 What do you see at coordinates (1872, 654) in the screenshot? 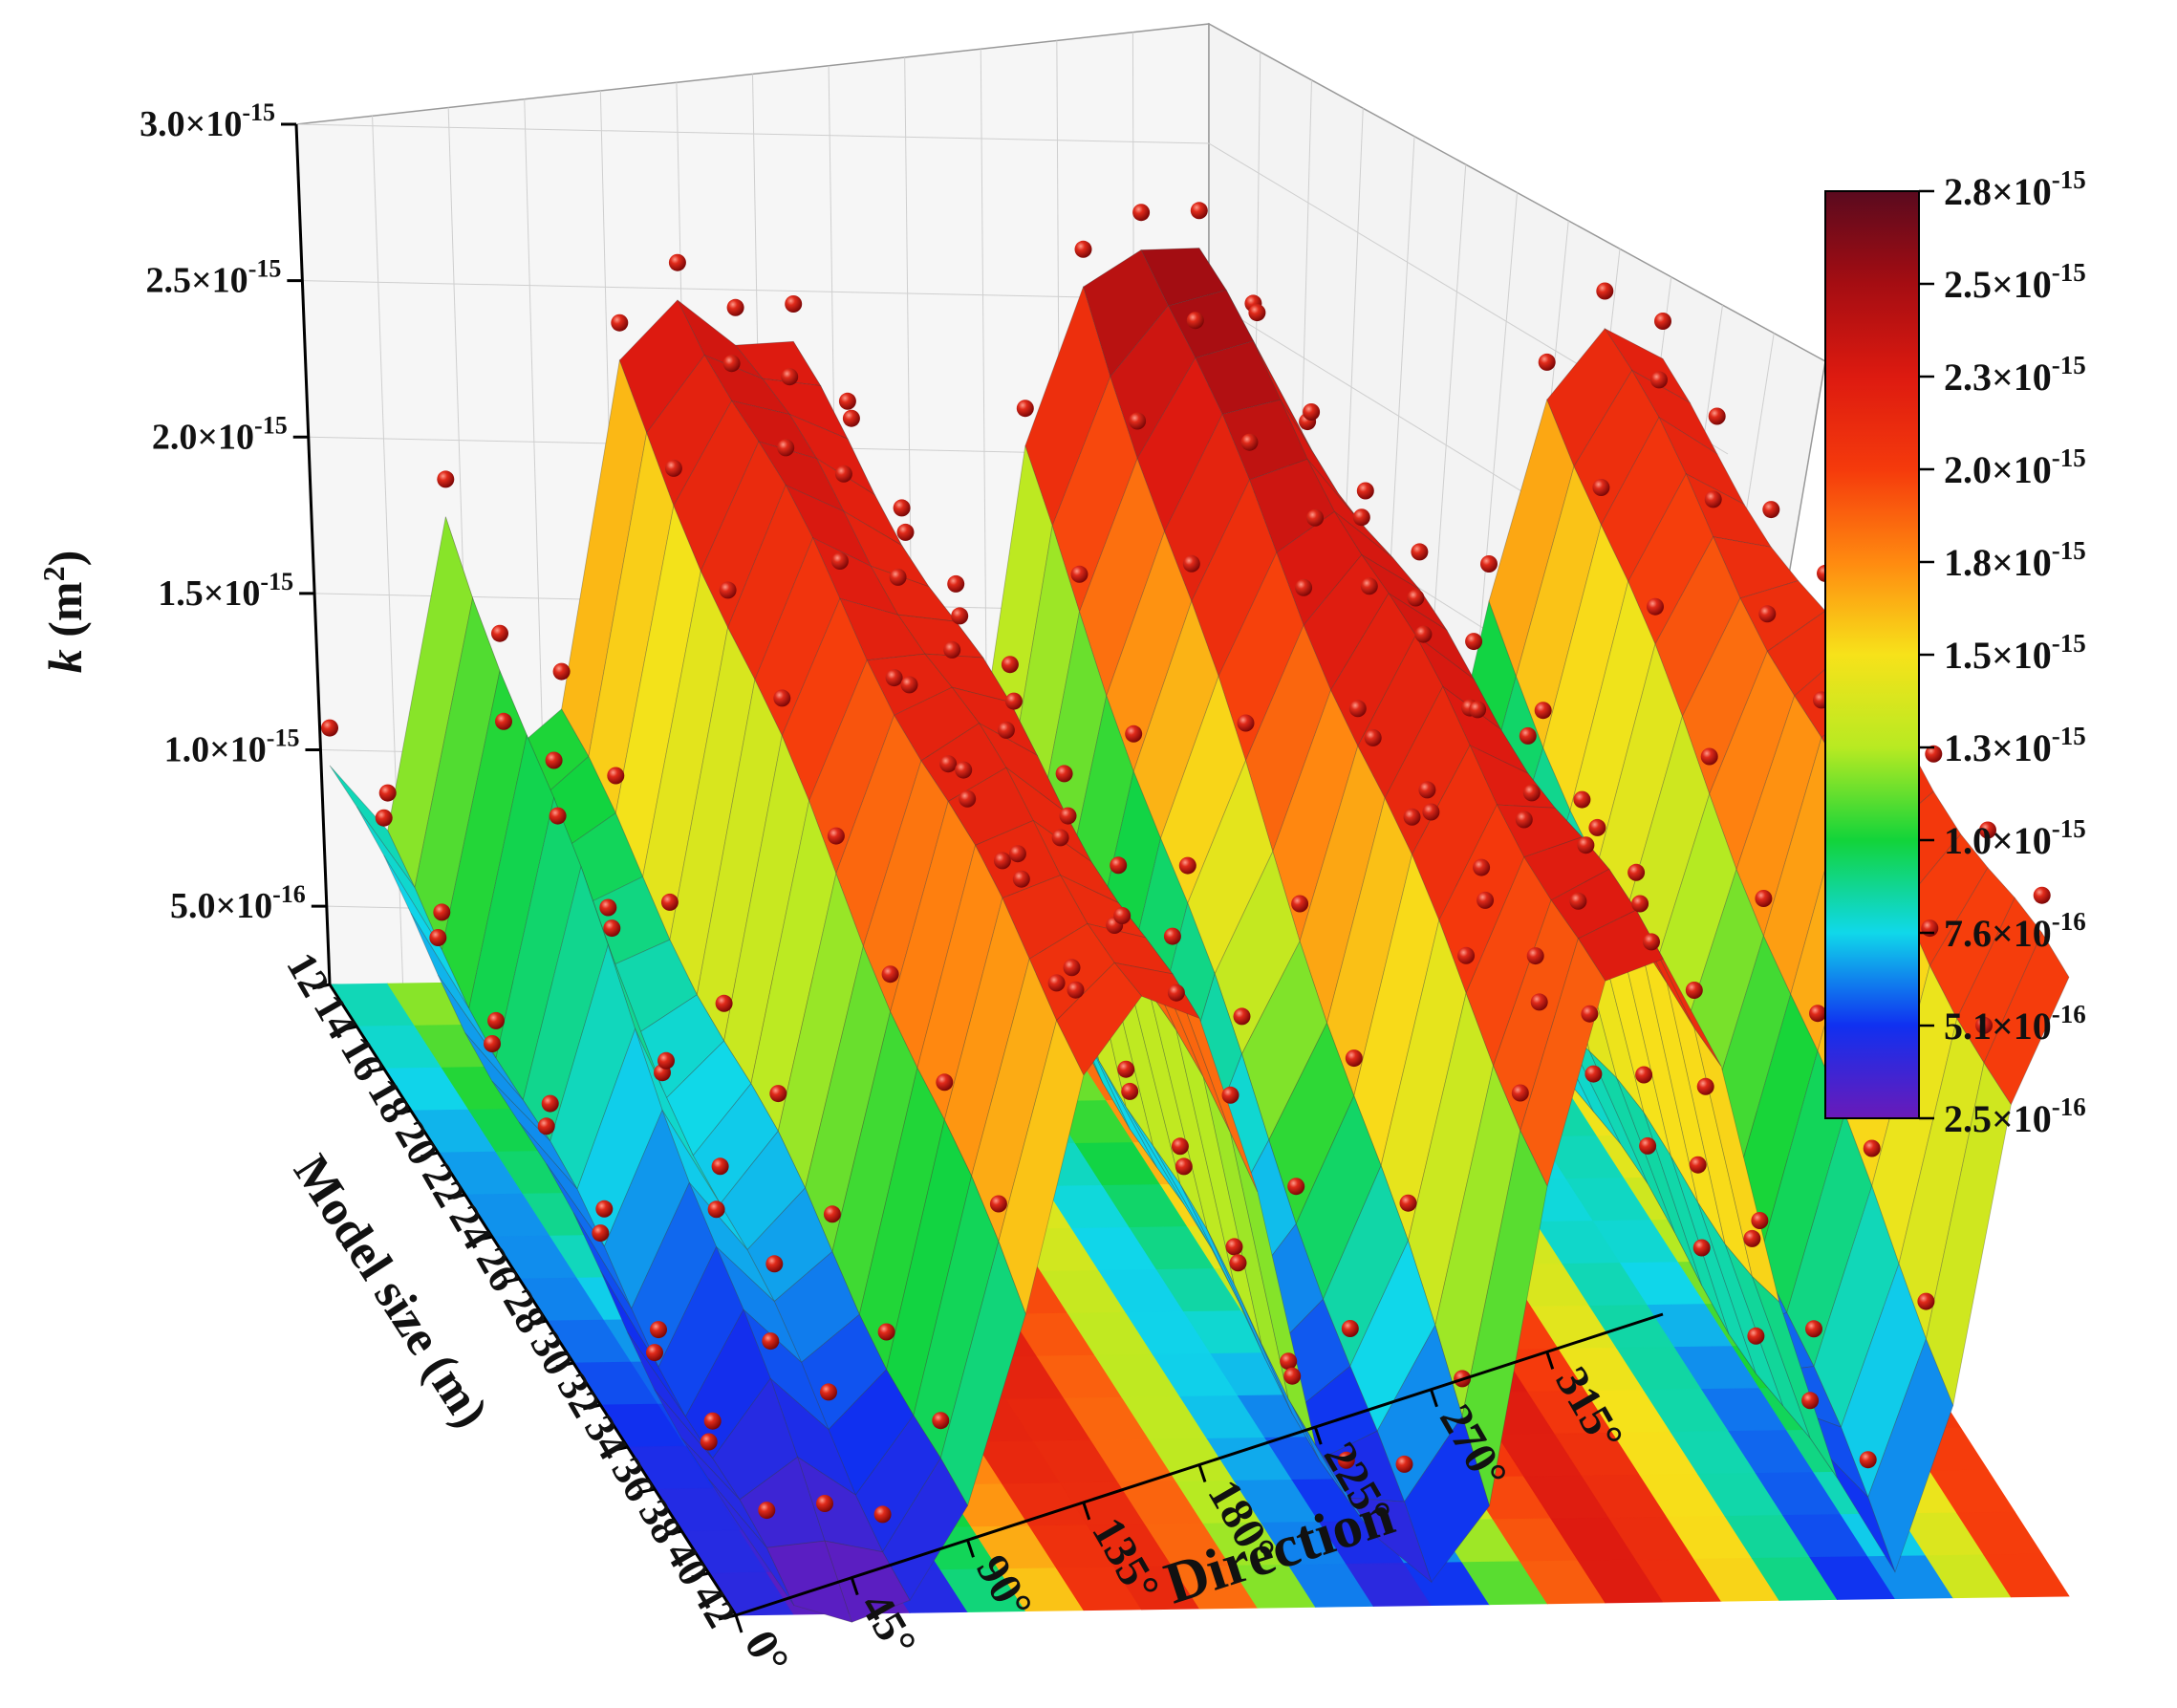
I see `colorbar-gradient` at bounding box center [1872, 654].